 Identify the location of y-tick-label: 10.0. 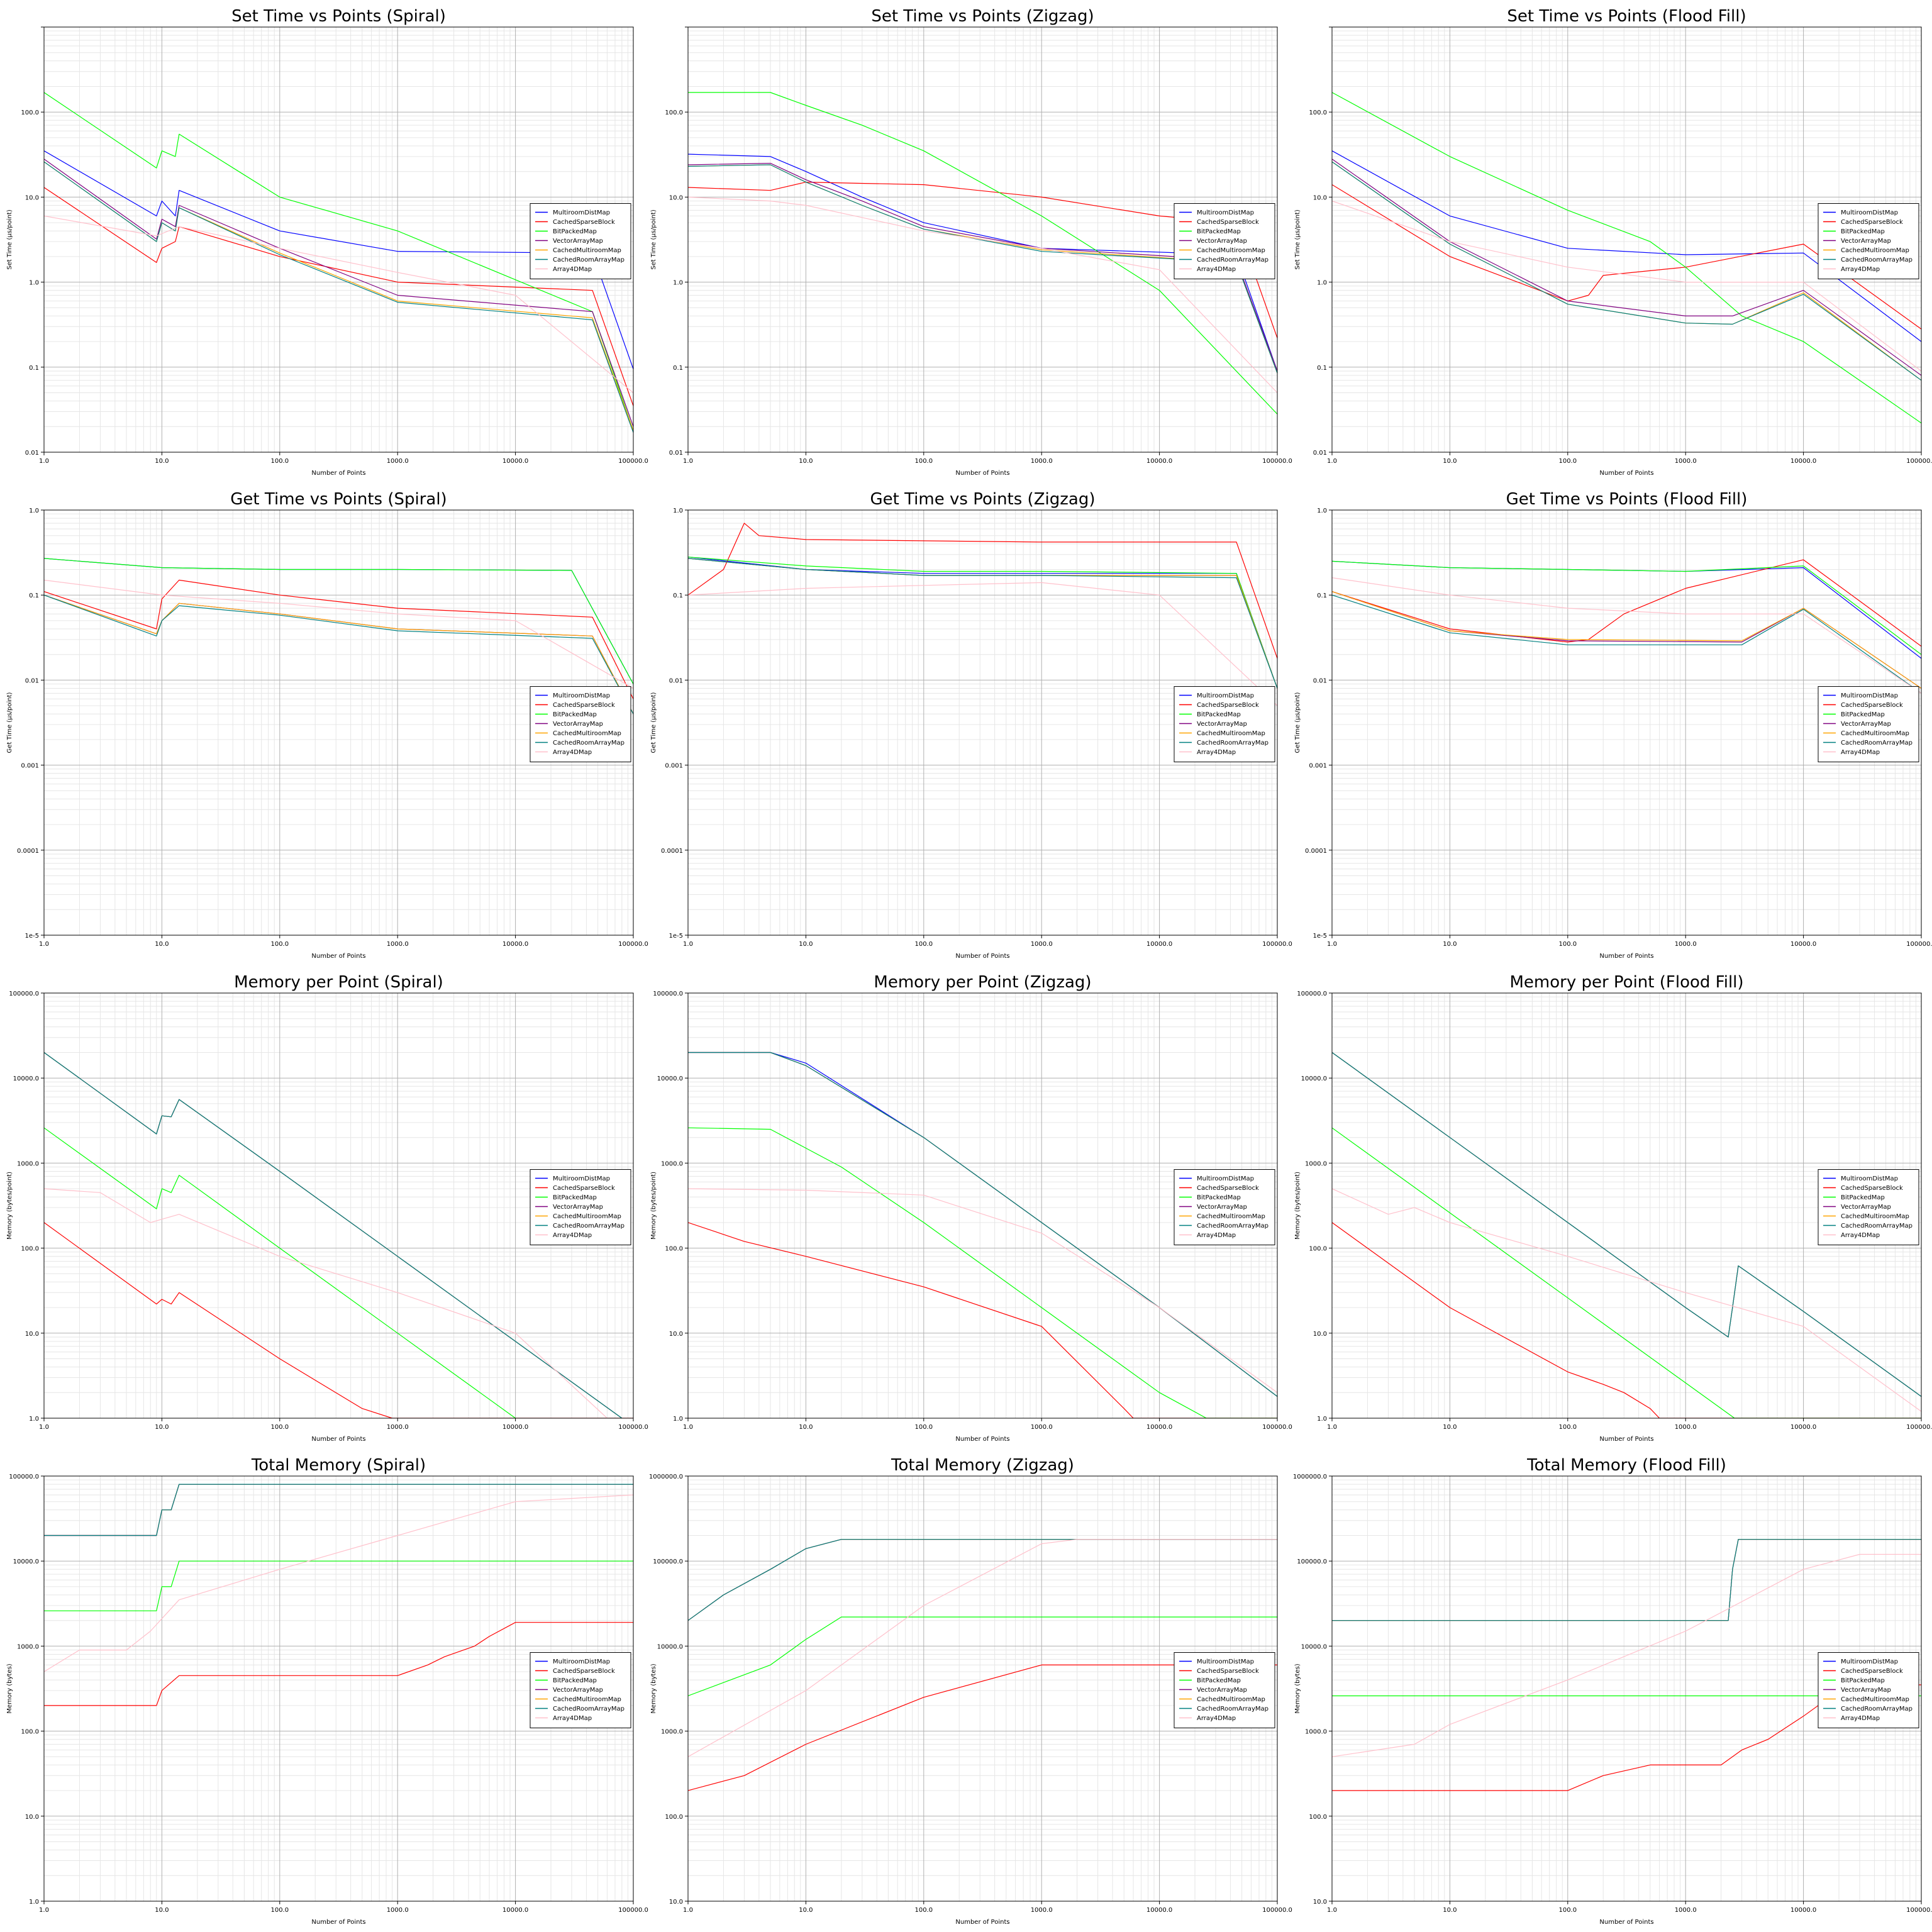
(32, 1334).